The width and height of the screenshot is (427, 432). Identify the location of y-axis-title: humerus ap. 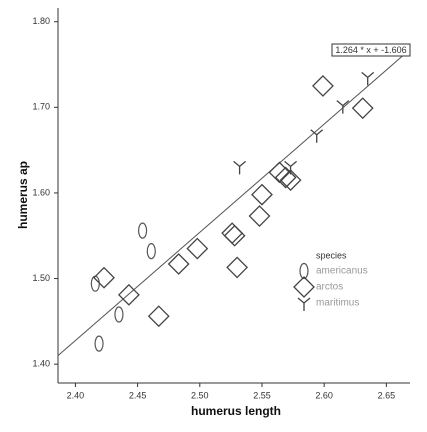
(23, 195).